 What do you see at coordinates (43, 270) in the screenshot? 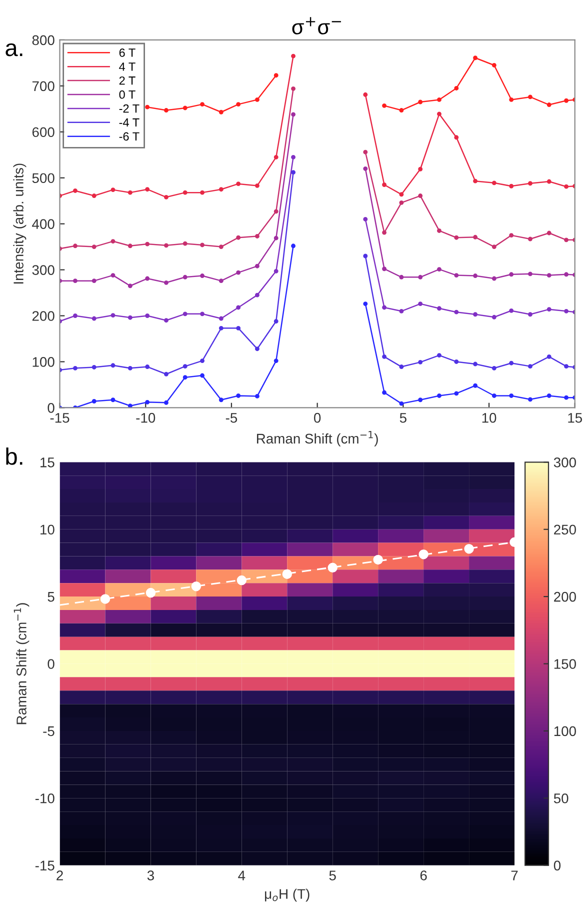
I see `y-tick-label: 300` at bounding box center [43, 270].